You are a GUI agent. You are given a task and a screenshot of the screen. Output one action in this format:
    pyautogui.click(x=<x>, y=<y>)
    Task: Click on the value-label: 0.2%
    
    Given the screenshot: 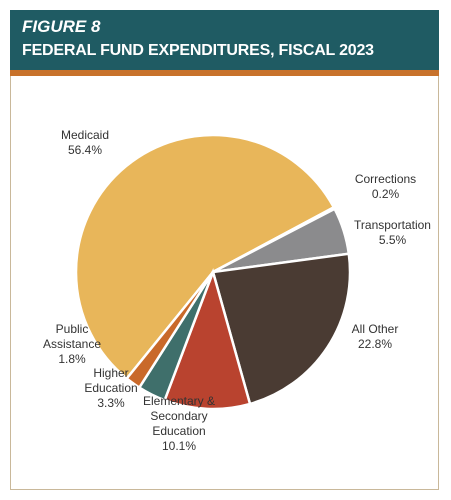 What is the action you would take?
    pyautogui.click(x=385, y=194)
    